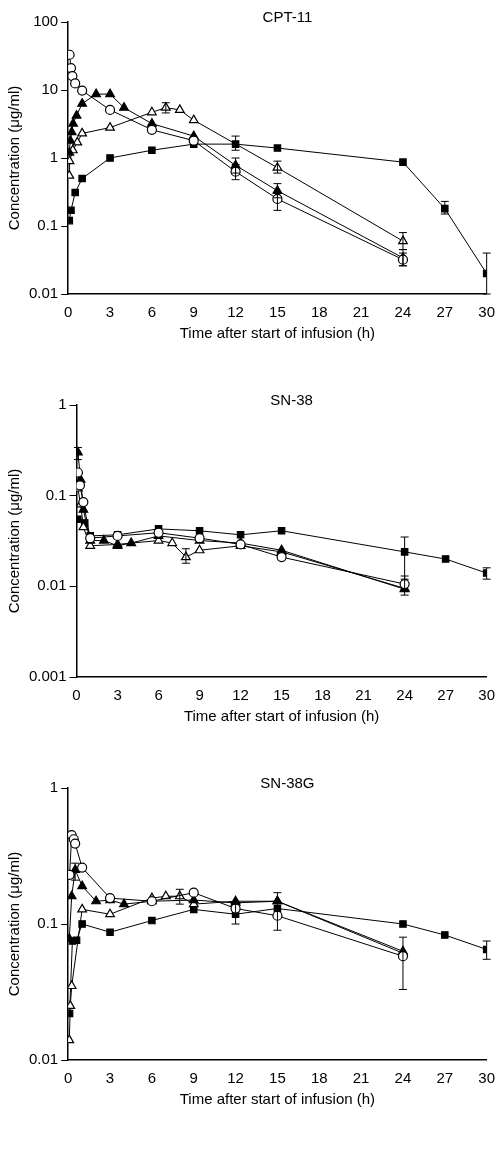  Describe the element at coordinates (50, 89) in the screenshot. I see `y-tick-label: 10` at that location.